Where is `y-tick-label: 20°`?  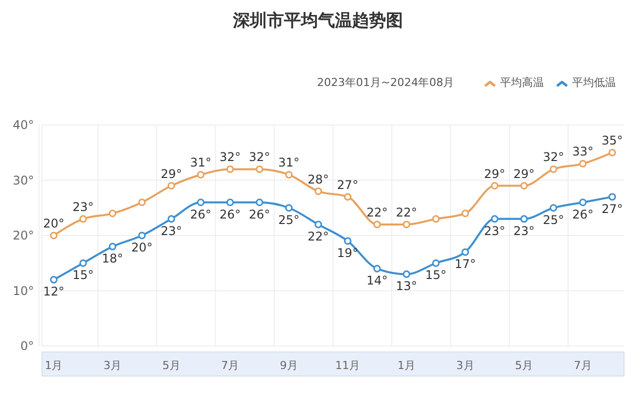 y-tick-label: 20° is located at coordinates (23, 235).